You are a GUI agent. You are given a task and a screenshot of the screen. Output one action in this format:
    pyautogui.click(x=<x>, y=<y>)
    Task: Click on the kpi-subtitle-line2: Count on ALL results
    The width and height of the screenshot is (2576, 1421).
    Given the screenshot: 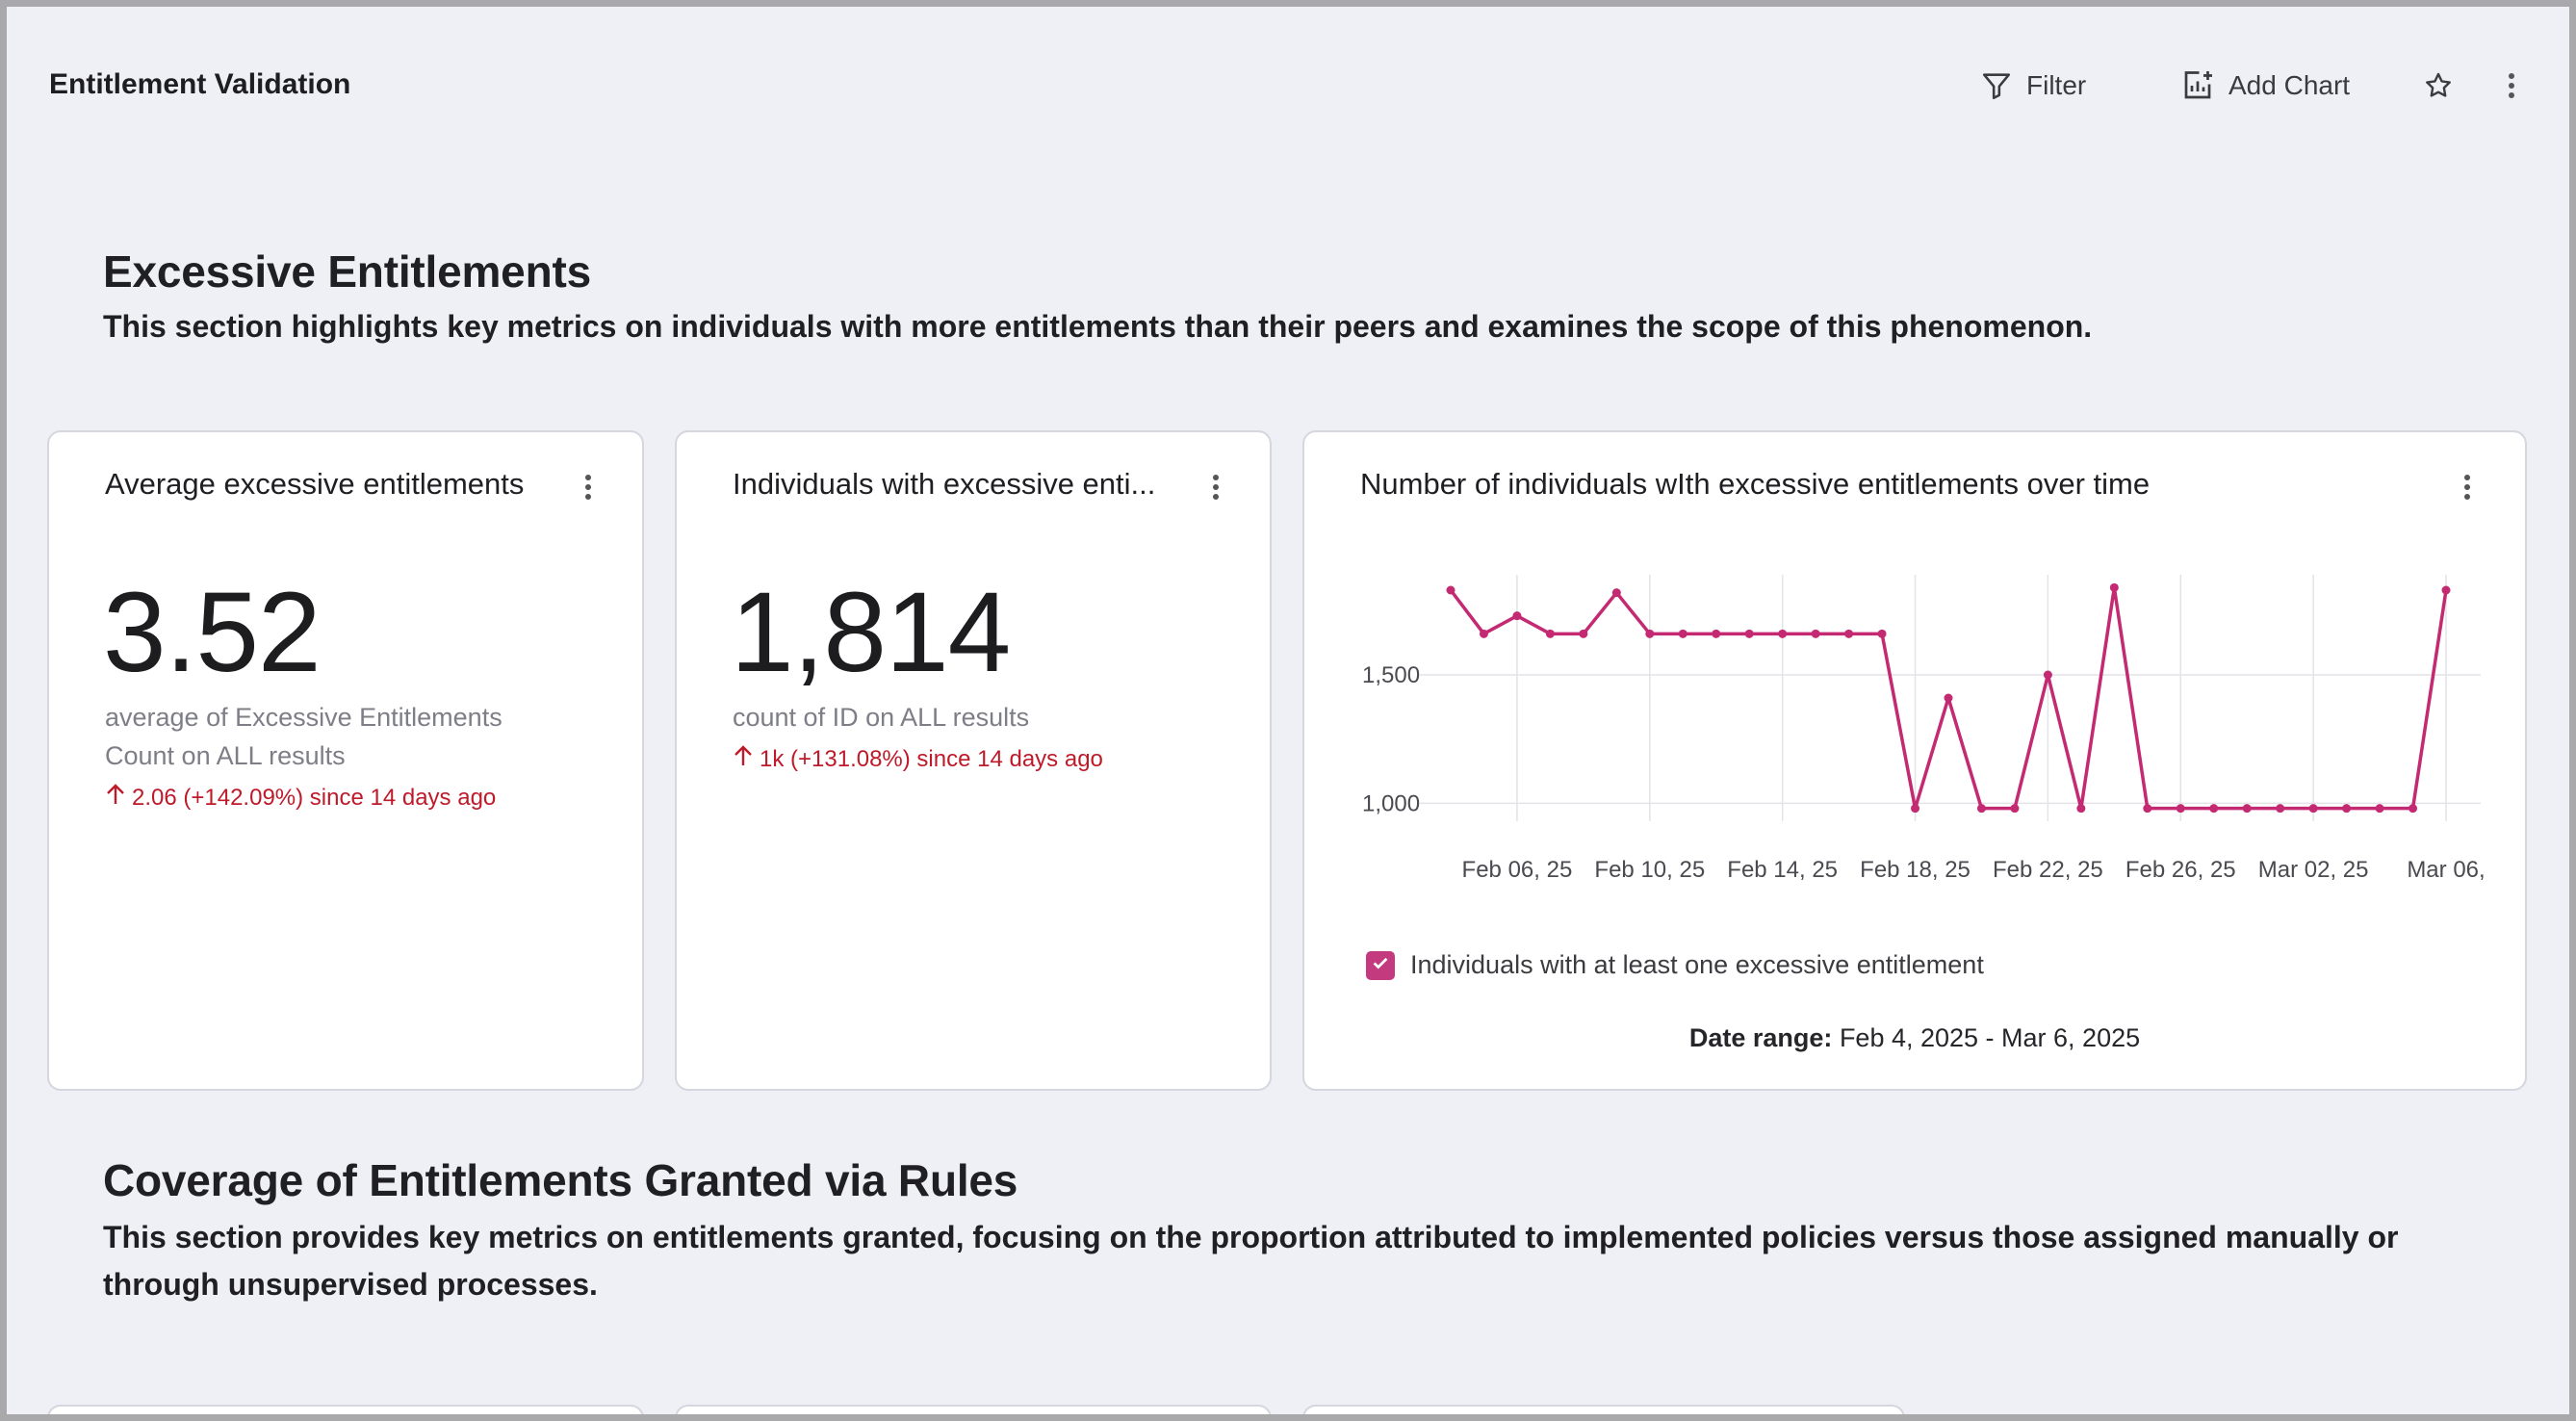 What is the action you would take?
    pyautogui.click(x=225, y=755)
    